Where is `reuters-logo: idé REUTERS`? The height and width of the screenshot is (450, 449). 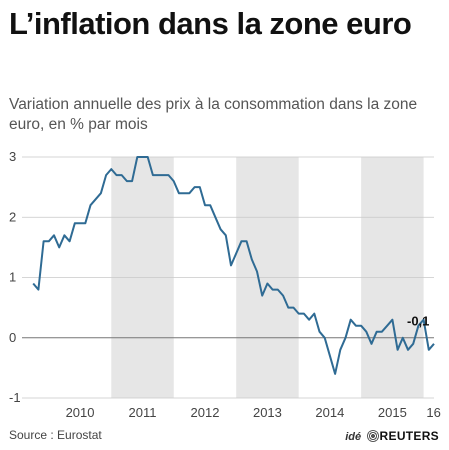 reuters-logo: idé REUTERS is located at coordinates (392, 436).